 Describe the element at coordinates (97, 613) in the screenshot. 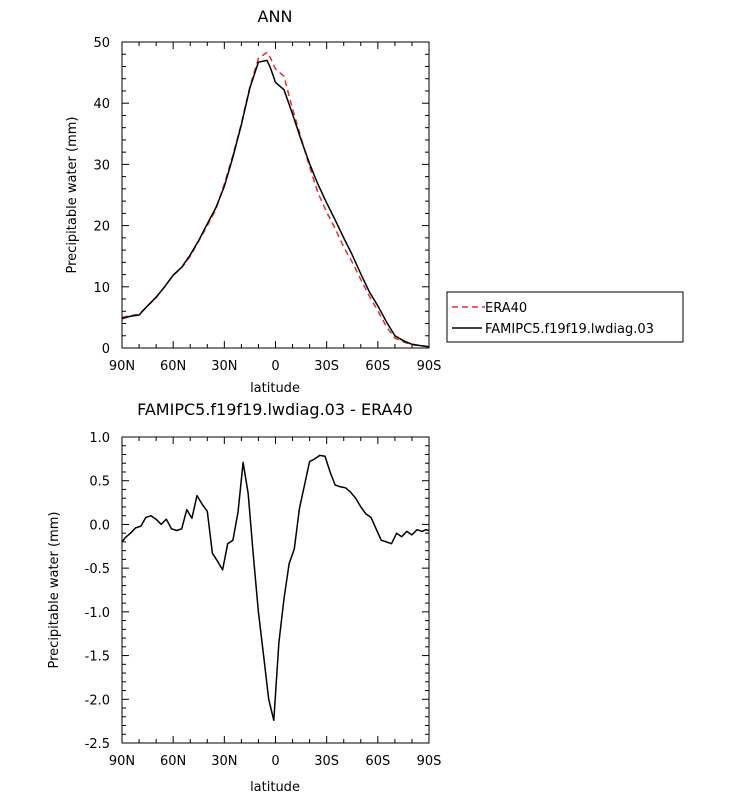

I see `y-tick-label: -1.0` at that location.